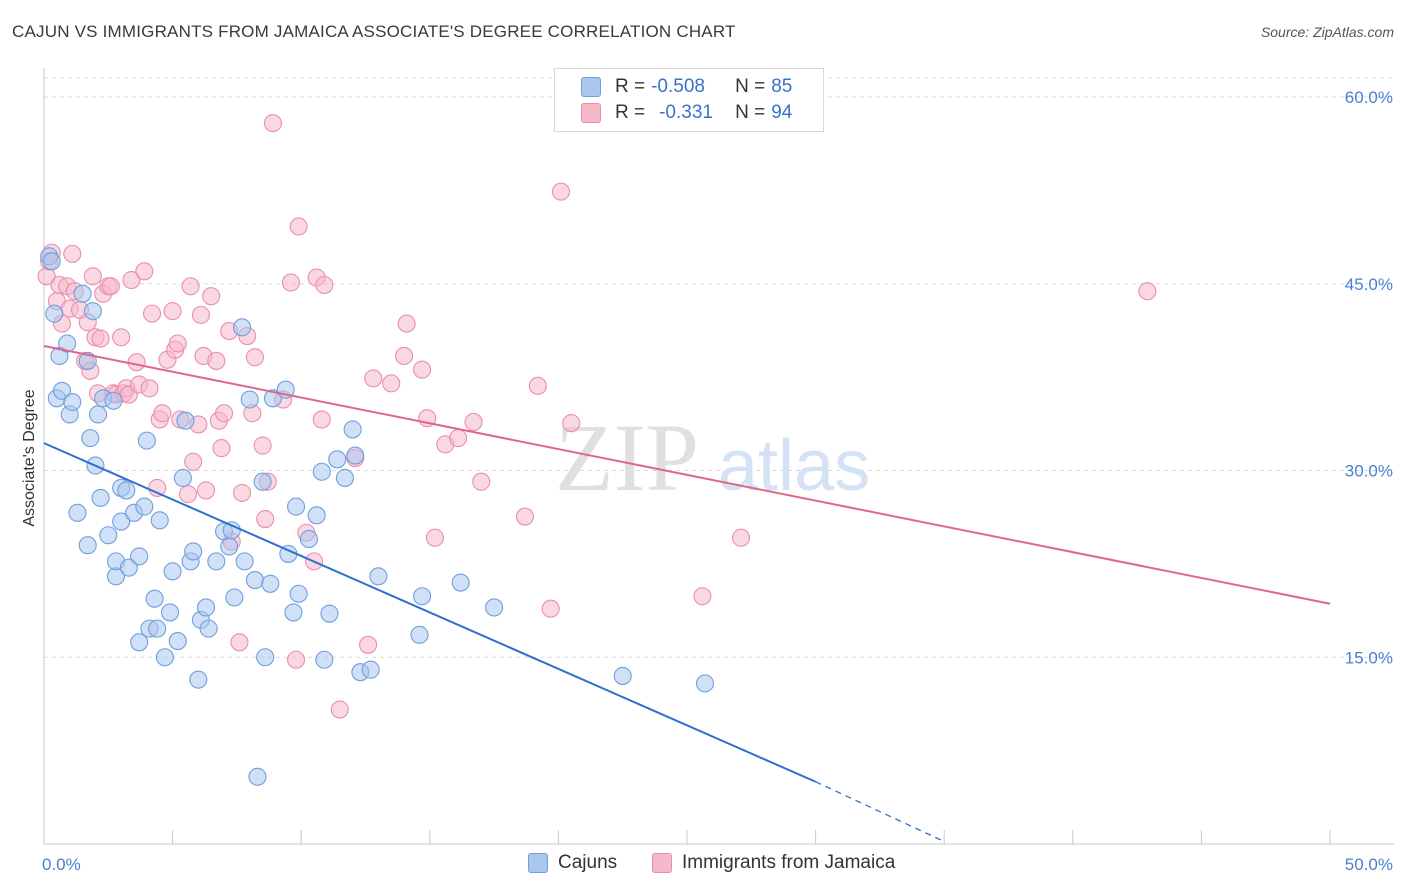  I want to click on legend-n-label: N =, so click(750, 112).